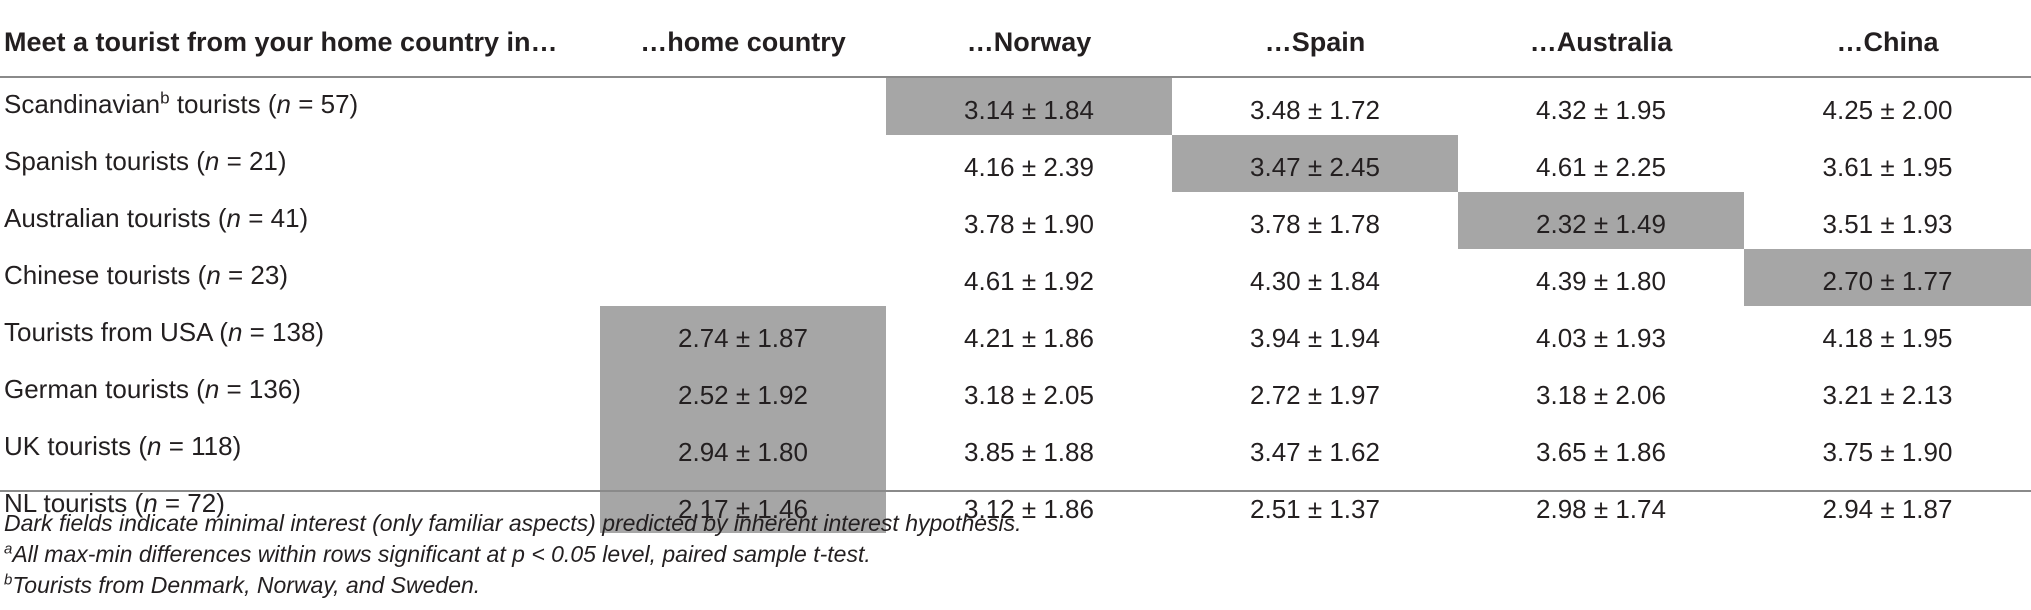  What do you see at coordinates (1601, 167) in the screenshot?
I see `table-cell: 4.61 ± 2.25` at bounding box center [1601, 167].